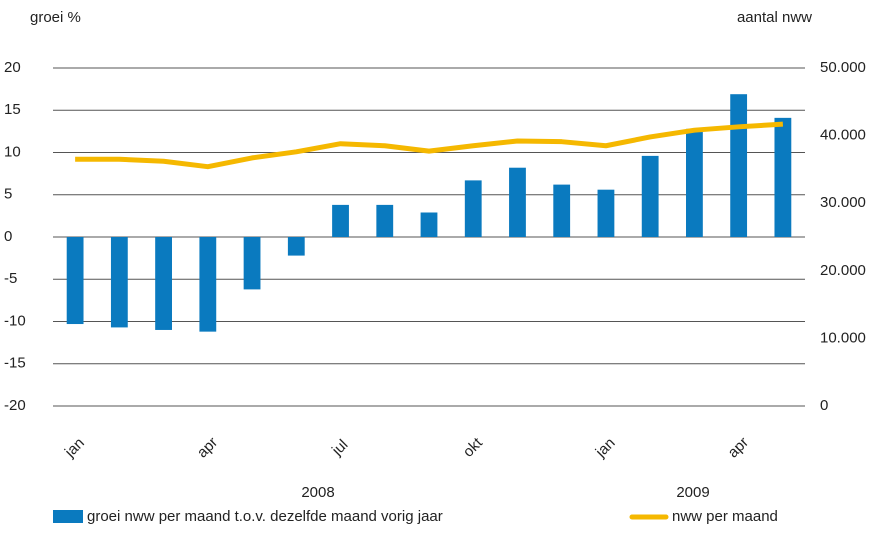  Describe the element at coordinates (55, 17) in the screenshot. I see `y-axis-label: groei %` at that location.